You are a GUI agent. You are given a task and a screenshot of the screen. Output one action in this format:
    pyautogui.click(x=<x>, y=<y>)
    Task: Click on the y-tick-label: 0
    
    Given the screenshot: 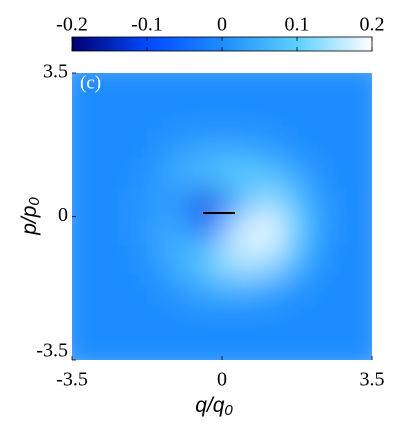 What is the action you would take?
    pyautogui.click(x=63, y=215)
    